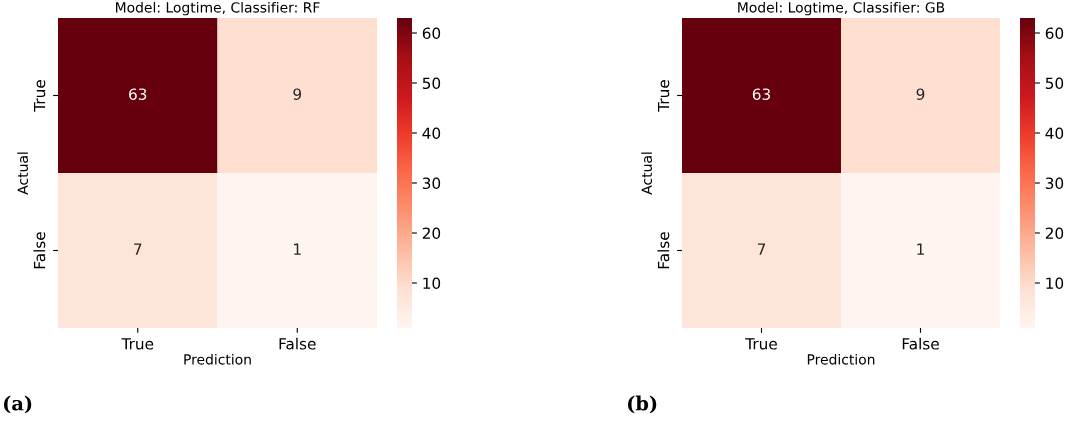 This screenshot has height=423, width=1069. What do you see at coordinates (218, 8) in the screenshot?
I see `chart-title: Model: Logtime, Classifier: RF` at bounding box center [218, 8].